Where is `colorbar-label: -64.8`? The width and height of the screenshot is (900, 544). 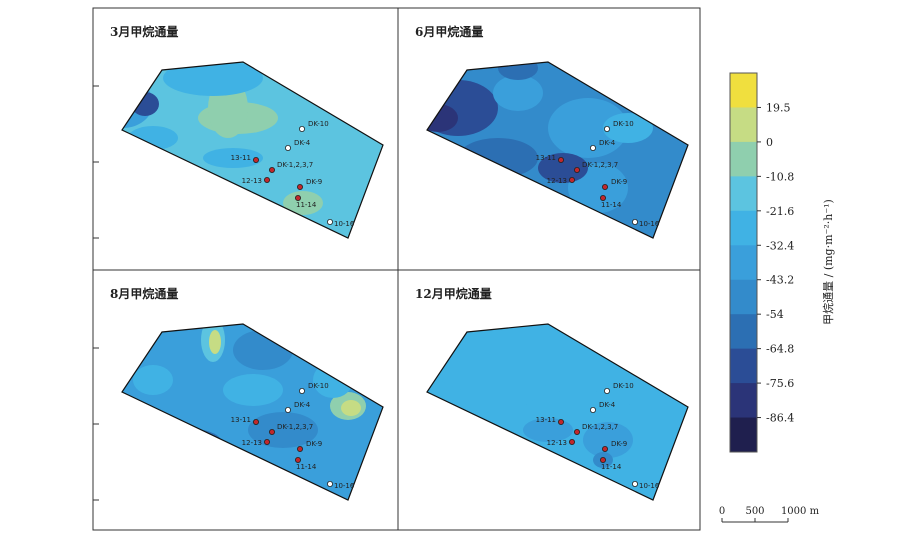
colorbar-label: -64.8 is located at coordinates (780, 349).